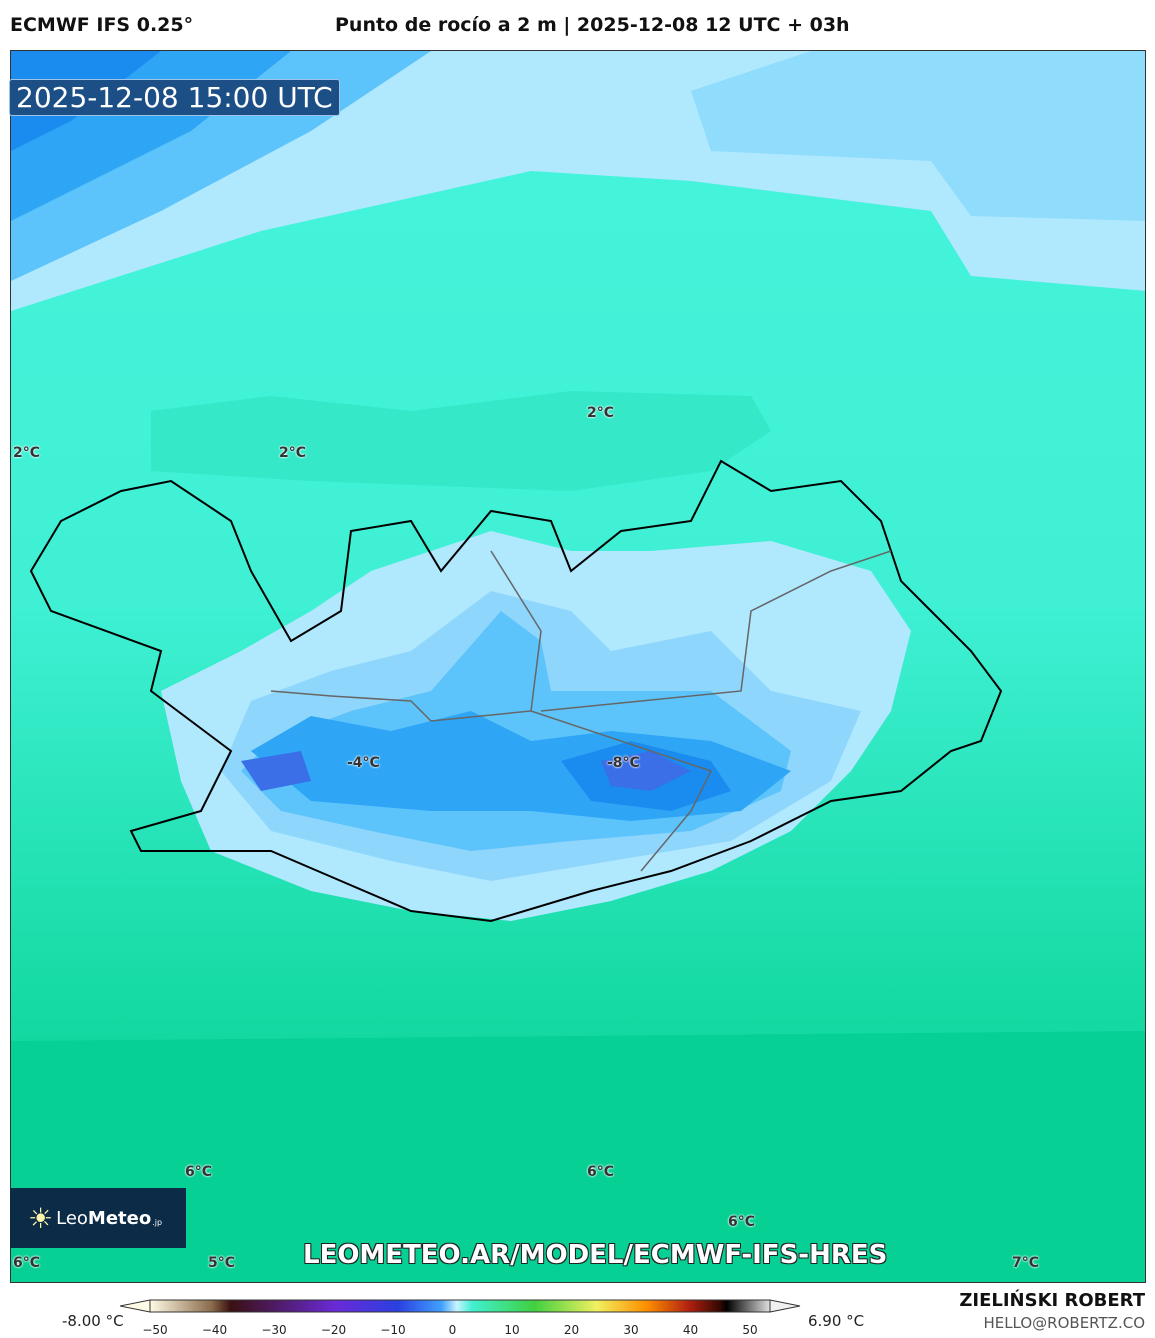  I want to click on contour-label: -8°C, so click(623, 763).